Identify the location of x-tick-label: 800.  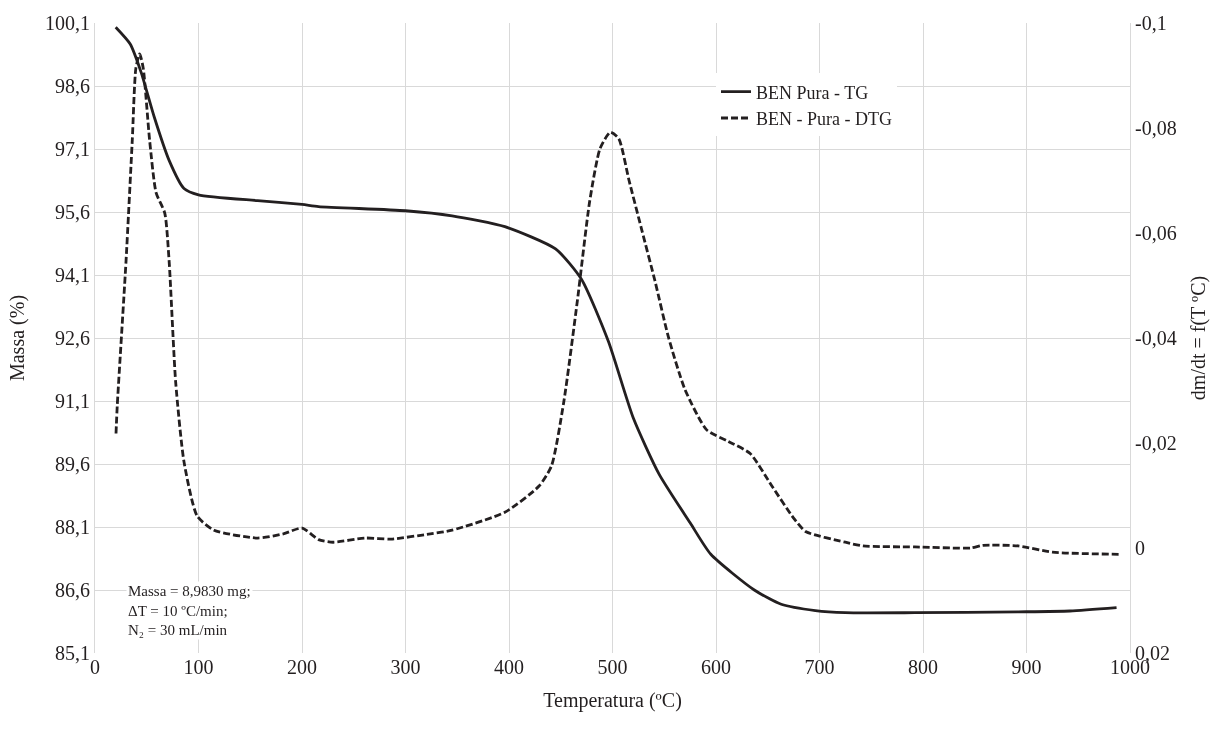
(923, 667).